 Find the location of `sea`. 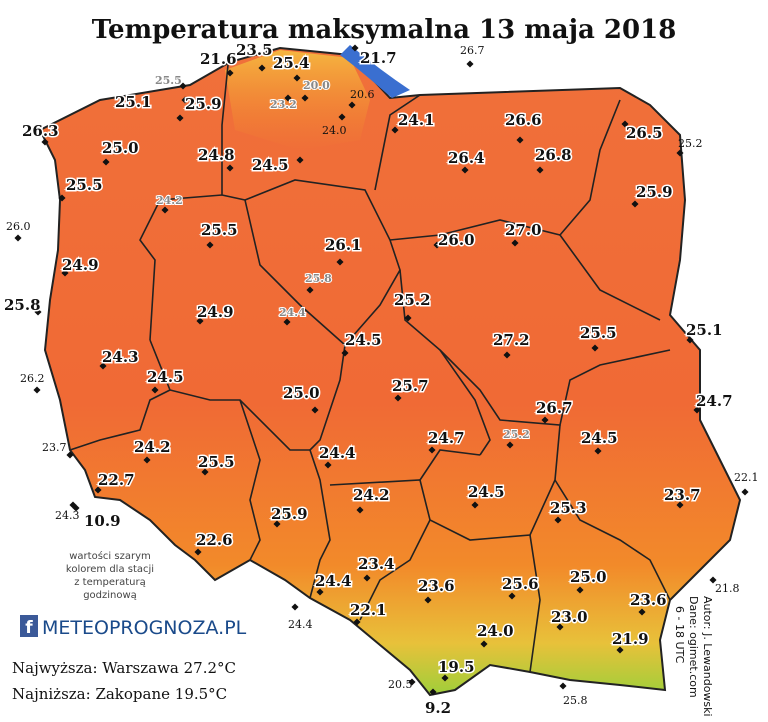

sea is located at coordinates (375, 71).